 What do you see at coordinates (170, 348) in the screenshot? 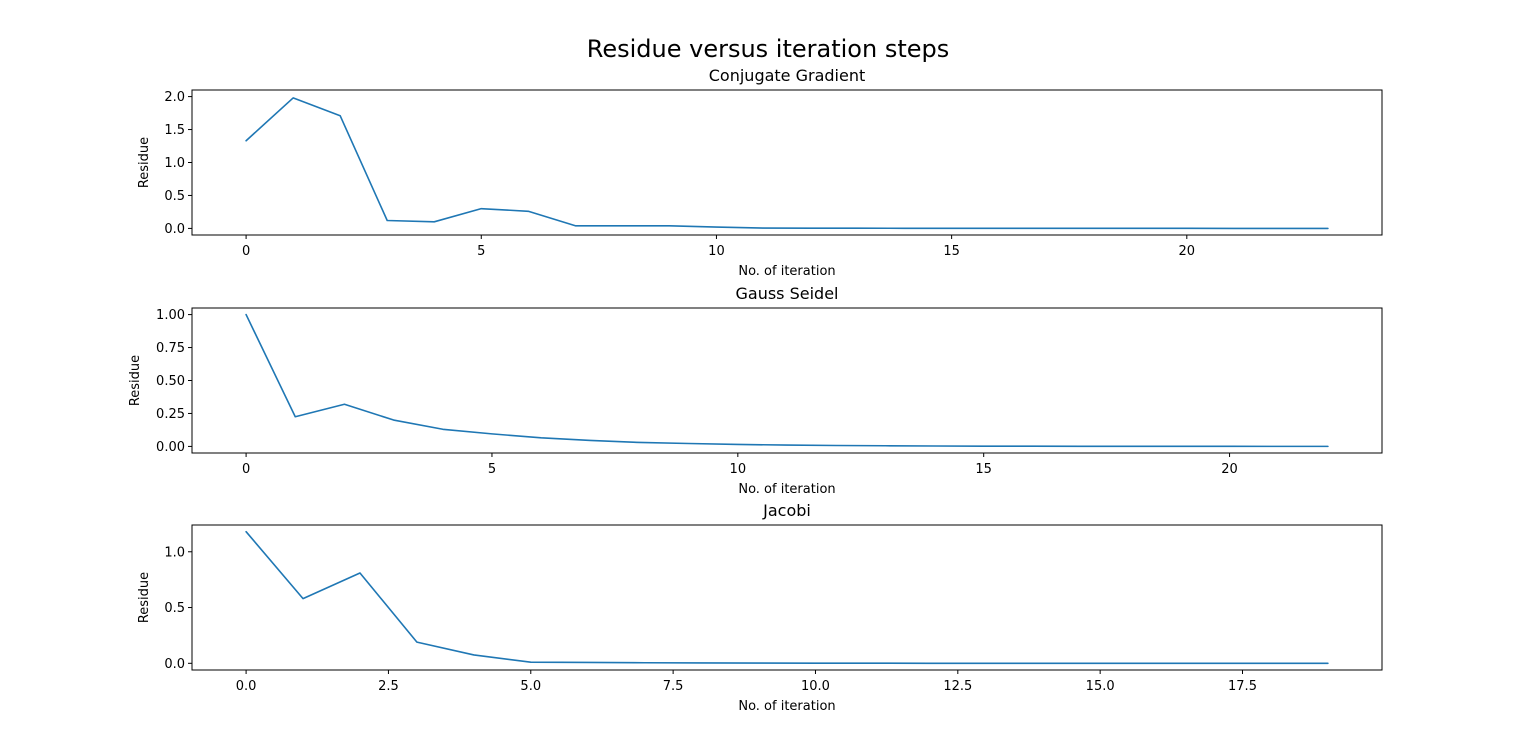
I see `y-tick-label: 0.75` at bounding box center [170, 348].